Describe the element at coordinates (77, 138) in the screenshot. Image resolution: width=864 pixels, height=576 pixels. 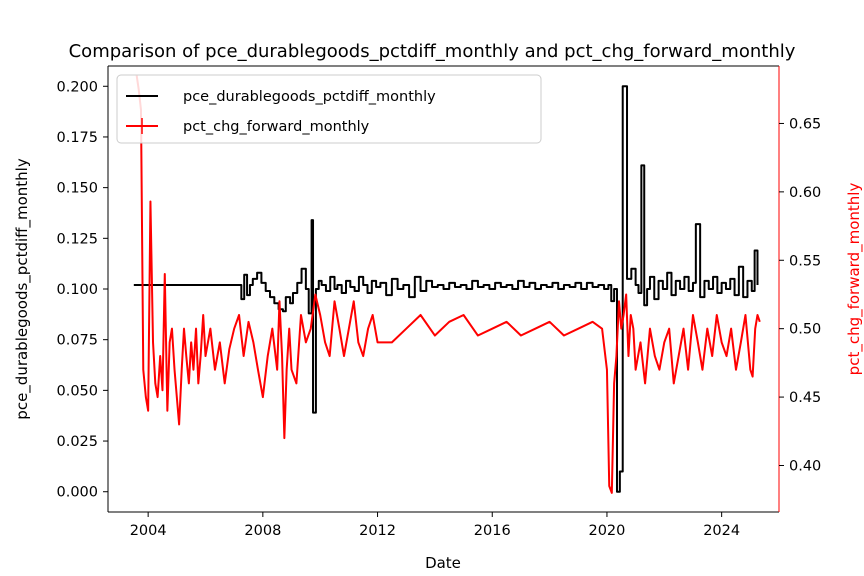
I see `left-y-tick-label: 0.175` at that location.